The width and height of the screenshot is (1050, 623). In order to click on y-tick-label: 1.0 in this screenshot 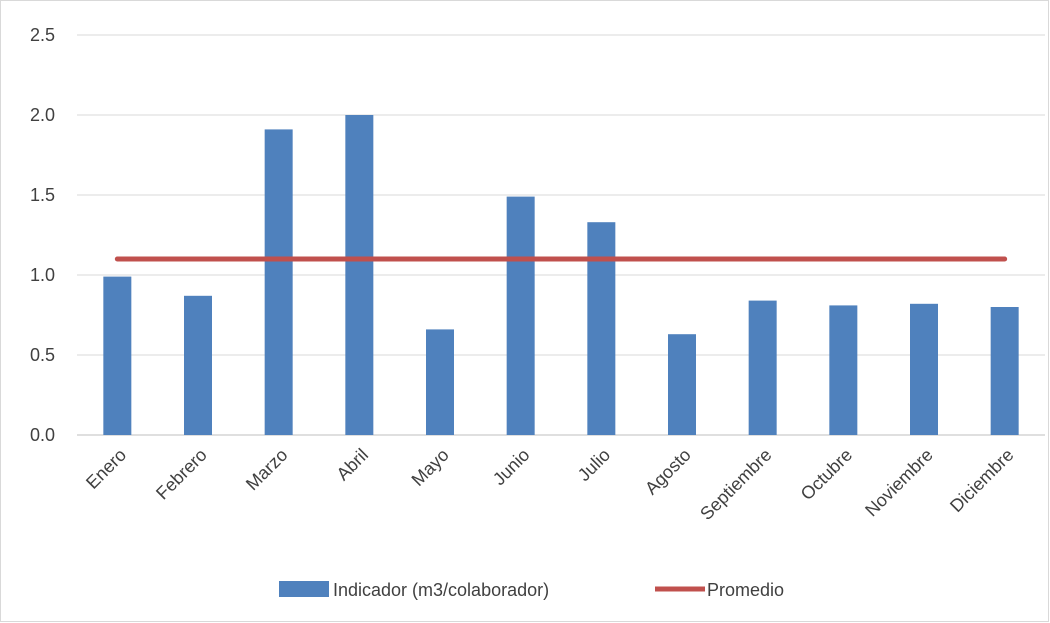, I will do `click(42, 275)`.